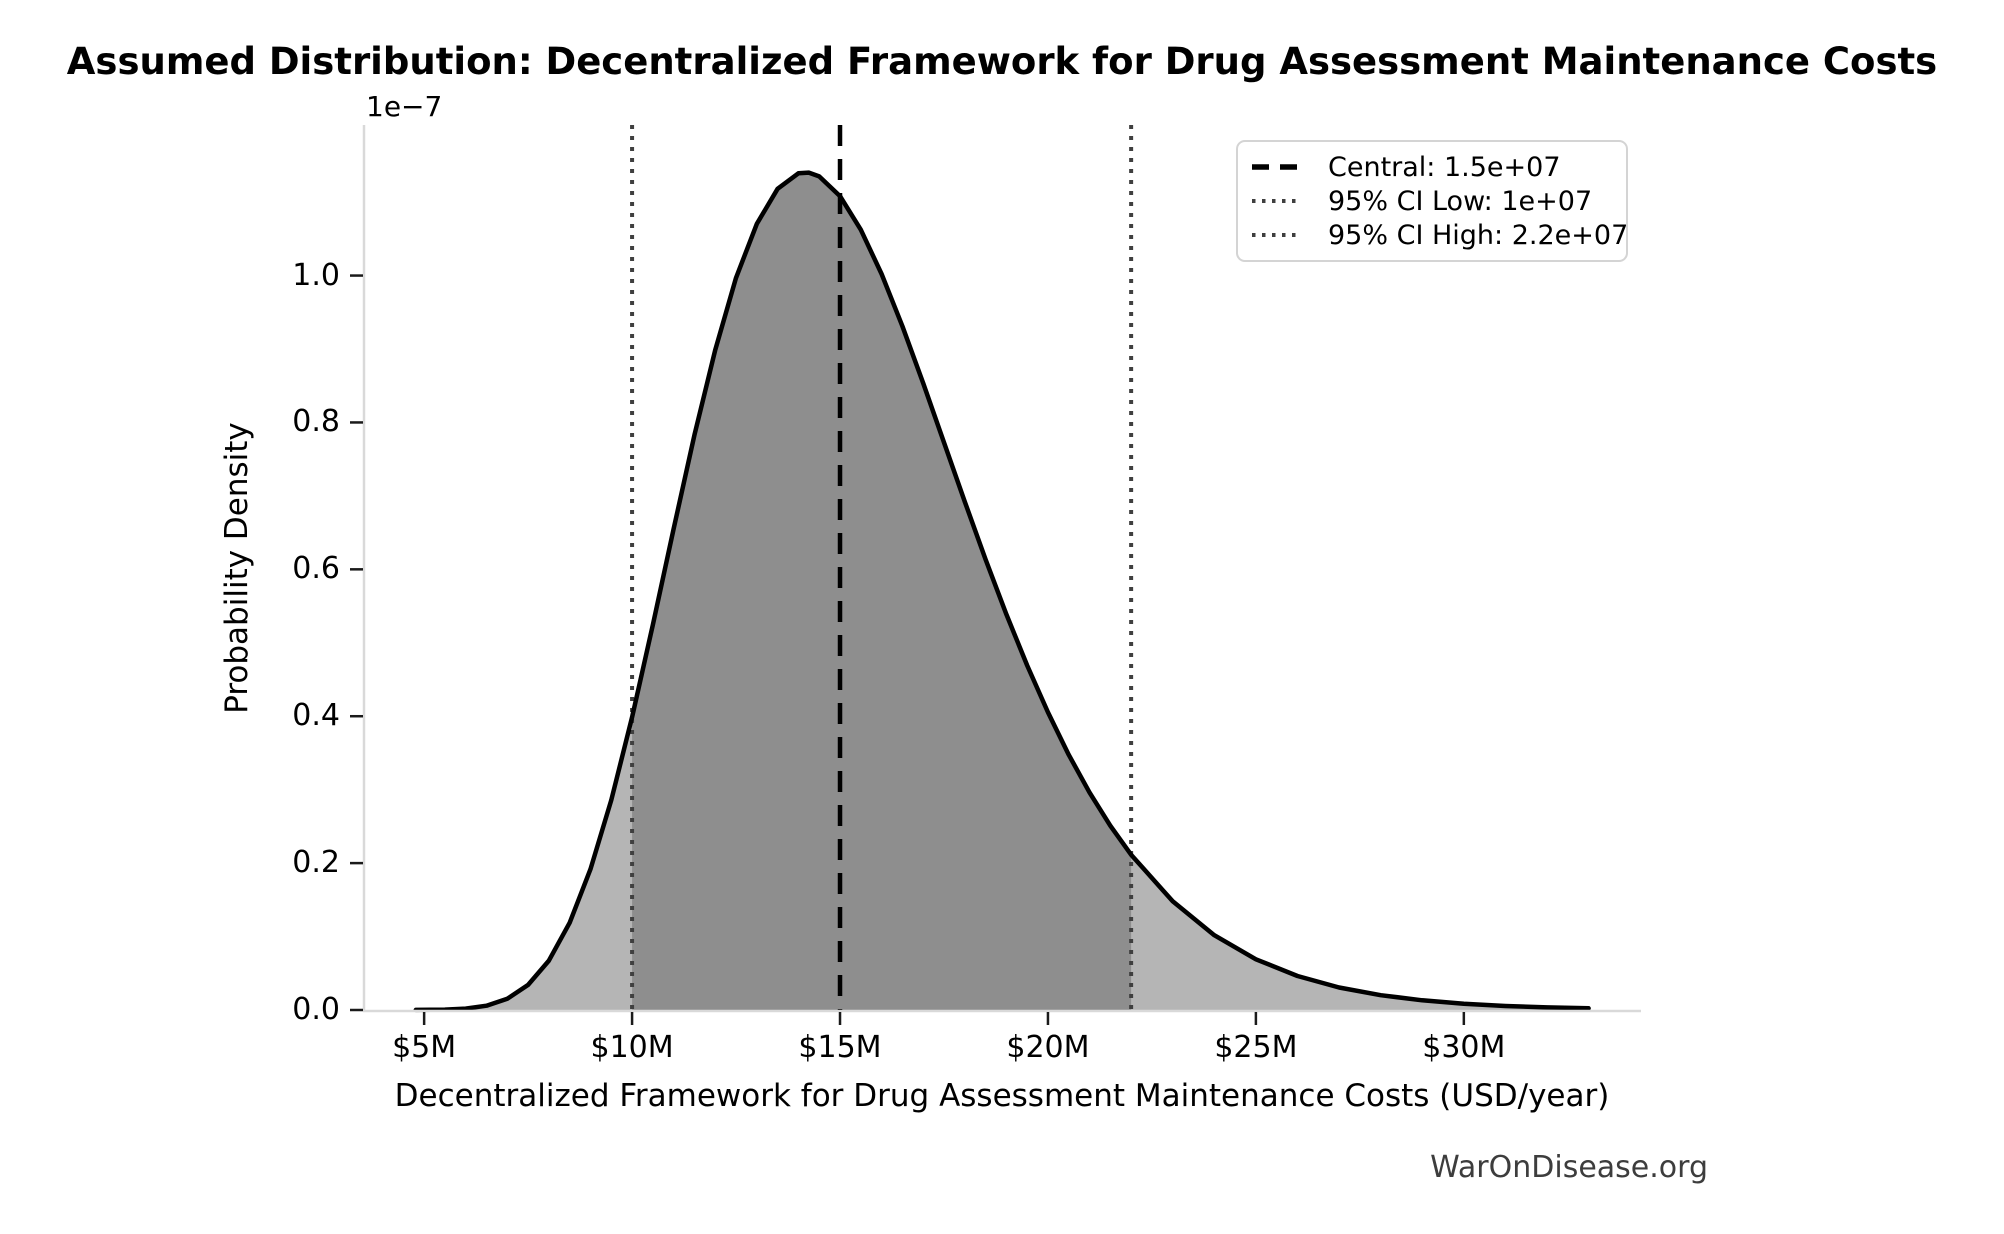 This screenshot has height=1234, width=2004. What do you see at coordinates (316, 422) in the screenshot?
I see `y-tick-label: 0.8` at bounding box center [316, 422].